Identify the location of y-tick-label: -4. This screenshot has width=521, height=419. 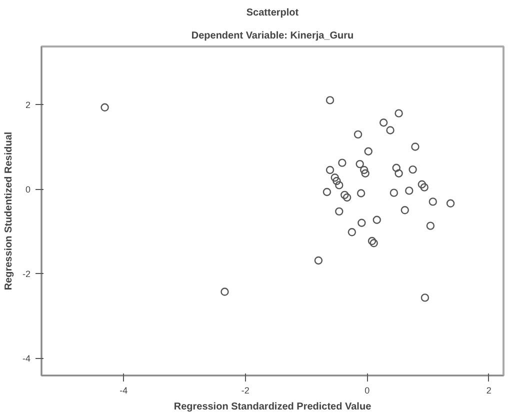
(26, 359).